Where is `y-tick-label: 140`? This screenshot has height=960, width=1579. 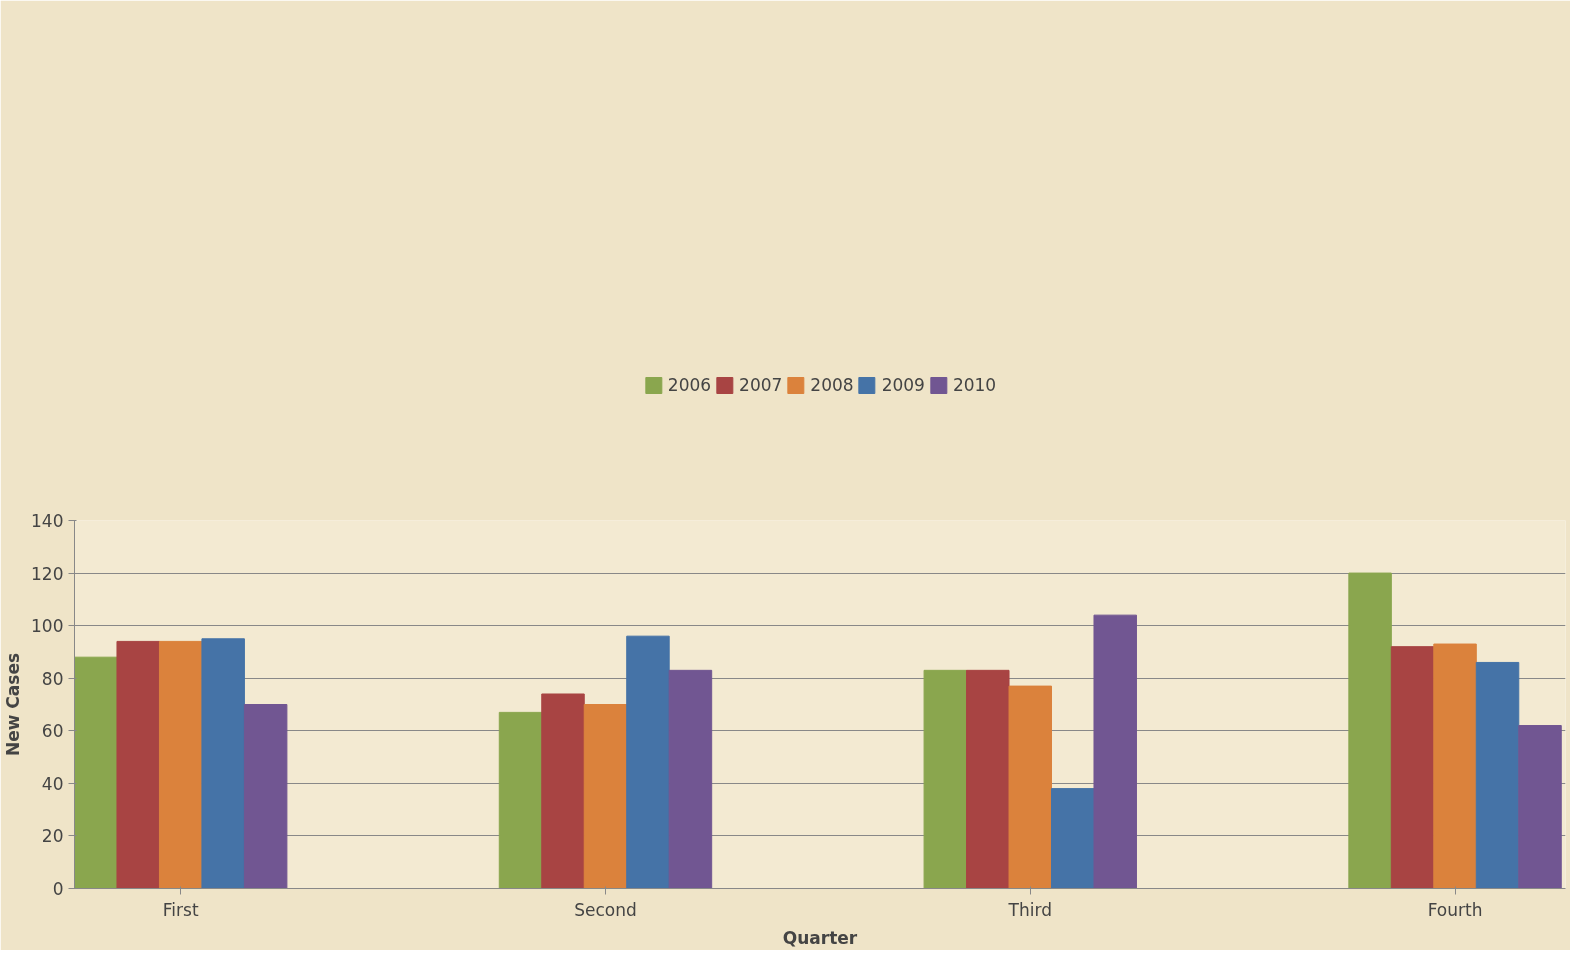 y-tick-label: 140 is located at coordinates (47, 521).